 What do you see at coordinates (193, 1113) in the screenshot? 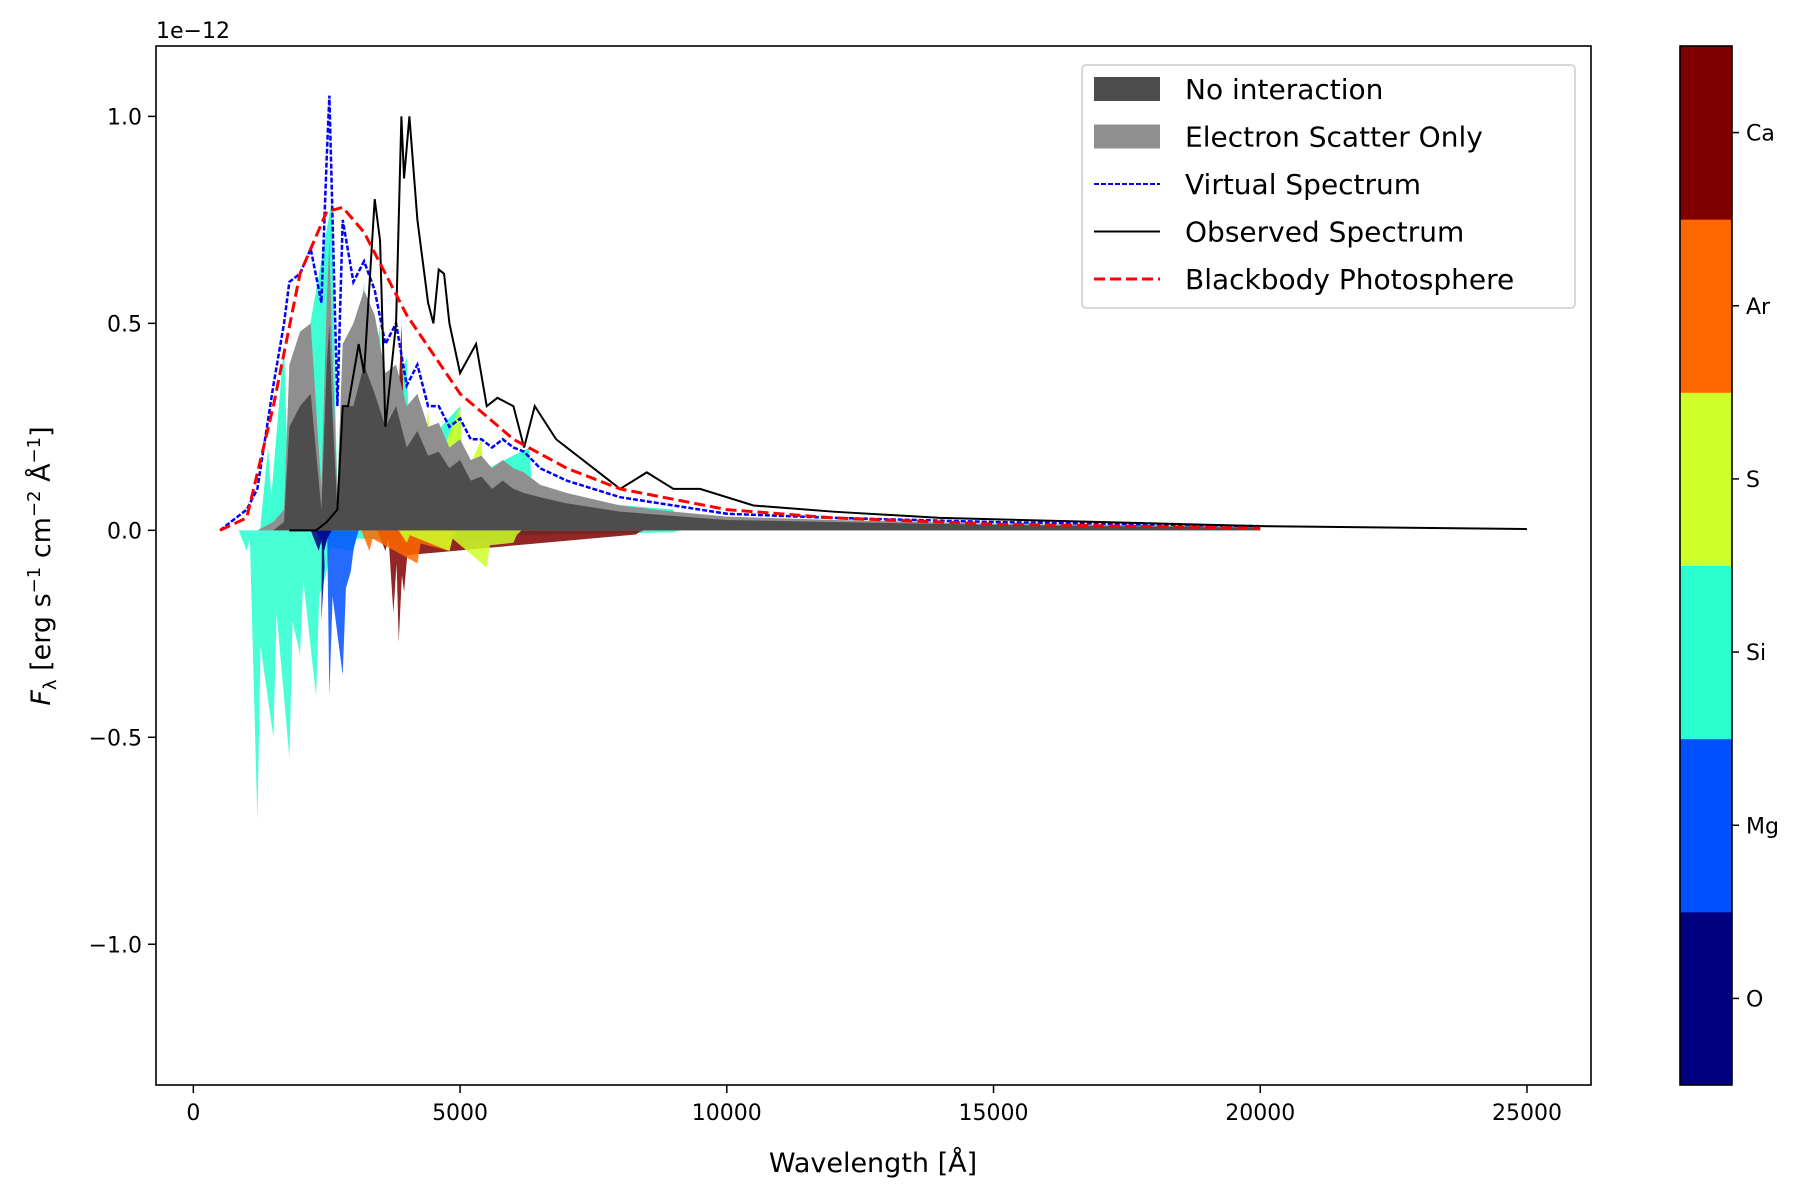
I see `x-tick-label: 0` at bounding box center [193, 1113].